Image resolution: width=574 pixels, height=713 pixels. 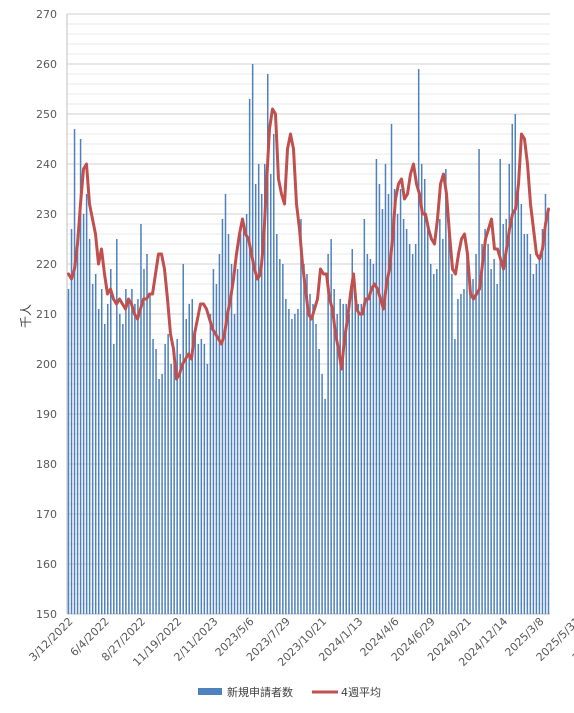 I want to click on legend: 新規申請者数 4週平均, so click(x=289, y=692).